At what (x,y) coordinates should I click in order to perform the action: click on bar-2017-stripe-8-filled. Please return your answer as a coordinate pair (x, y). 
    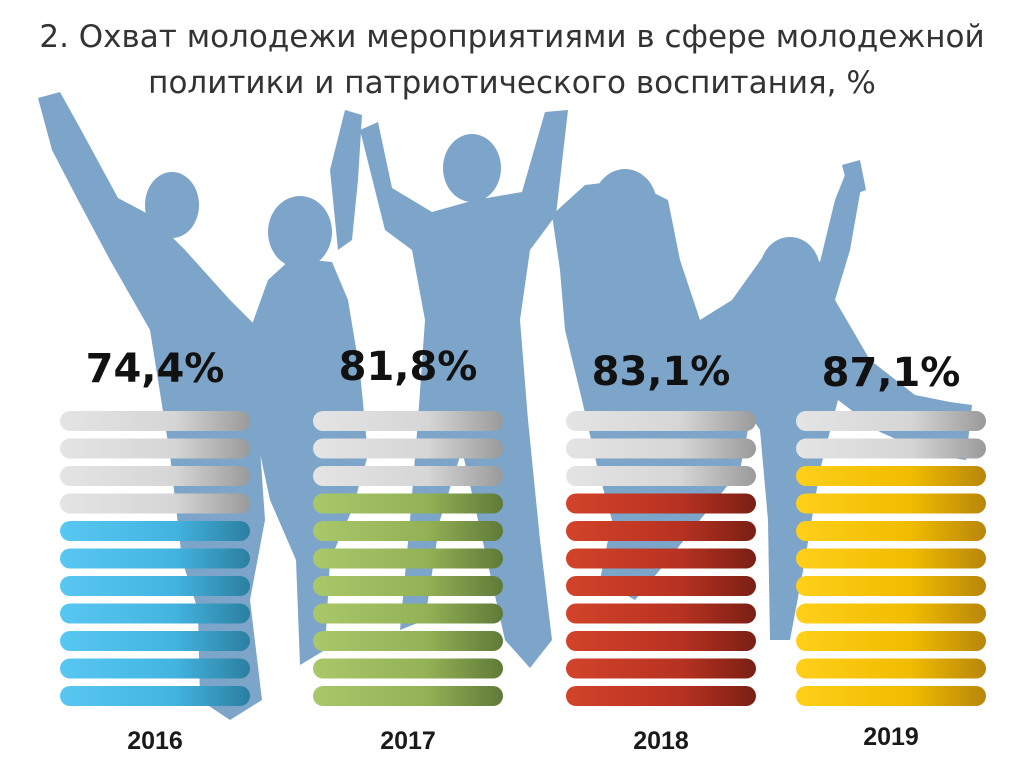
    Looking at the image, I should click on (408, 503).